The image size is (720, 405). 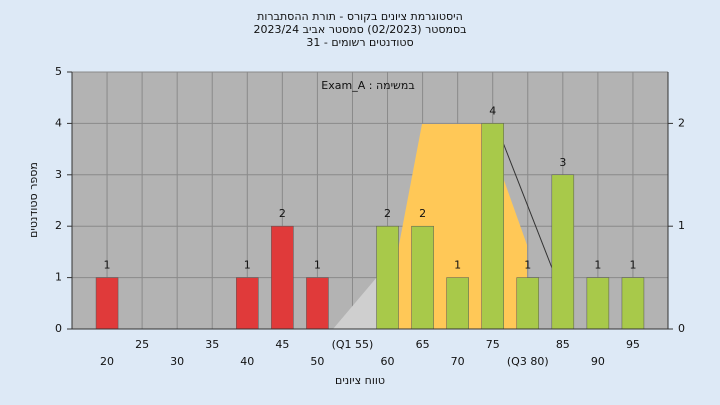 I want to click on x-tick-label: 85, so click(x=563, y=344).